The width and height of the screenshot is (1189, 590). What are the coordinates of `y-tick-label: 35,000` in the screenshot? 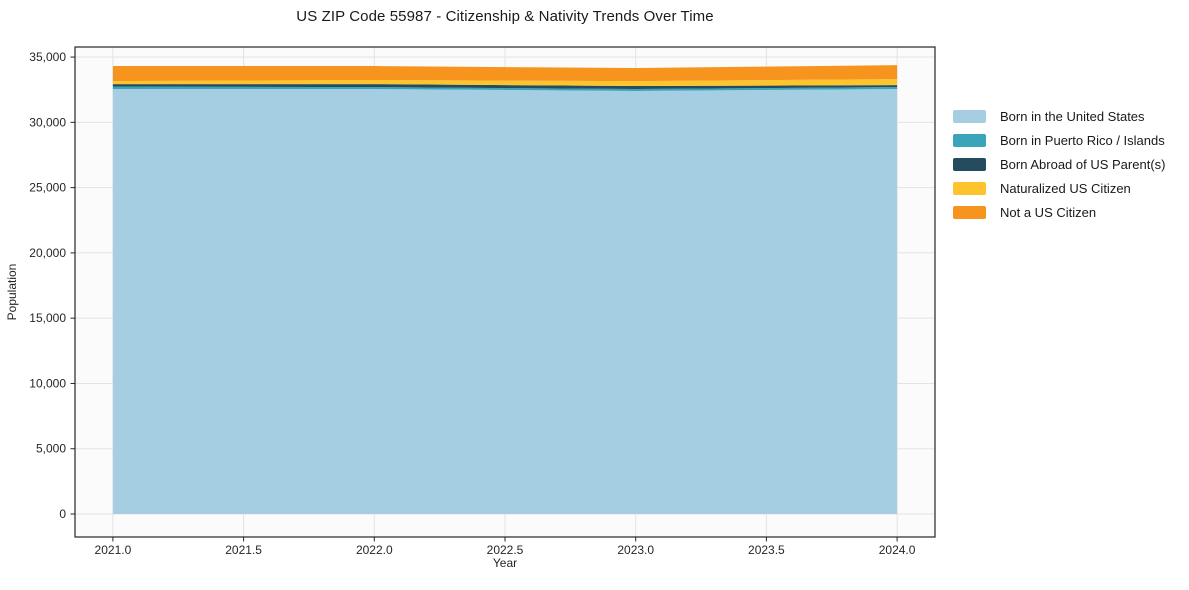 It's located at (47, 57).